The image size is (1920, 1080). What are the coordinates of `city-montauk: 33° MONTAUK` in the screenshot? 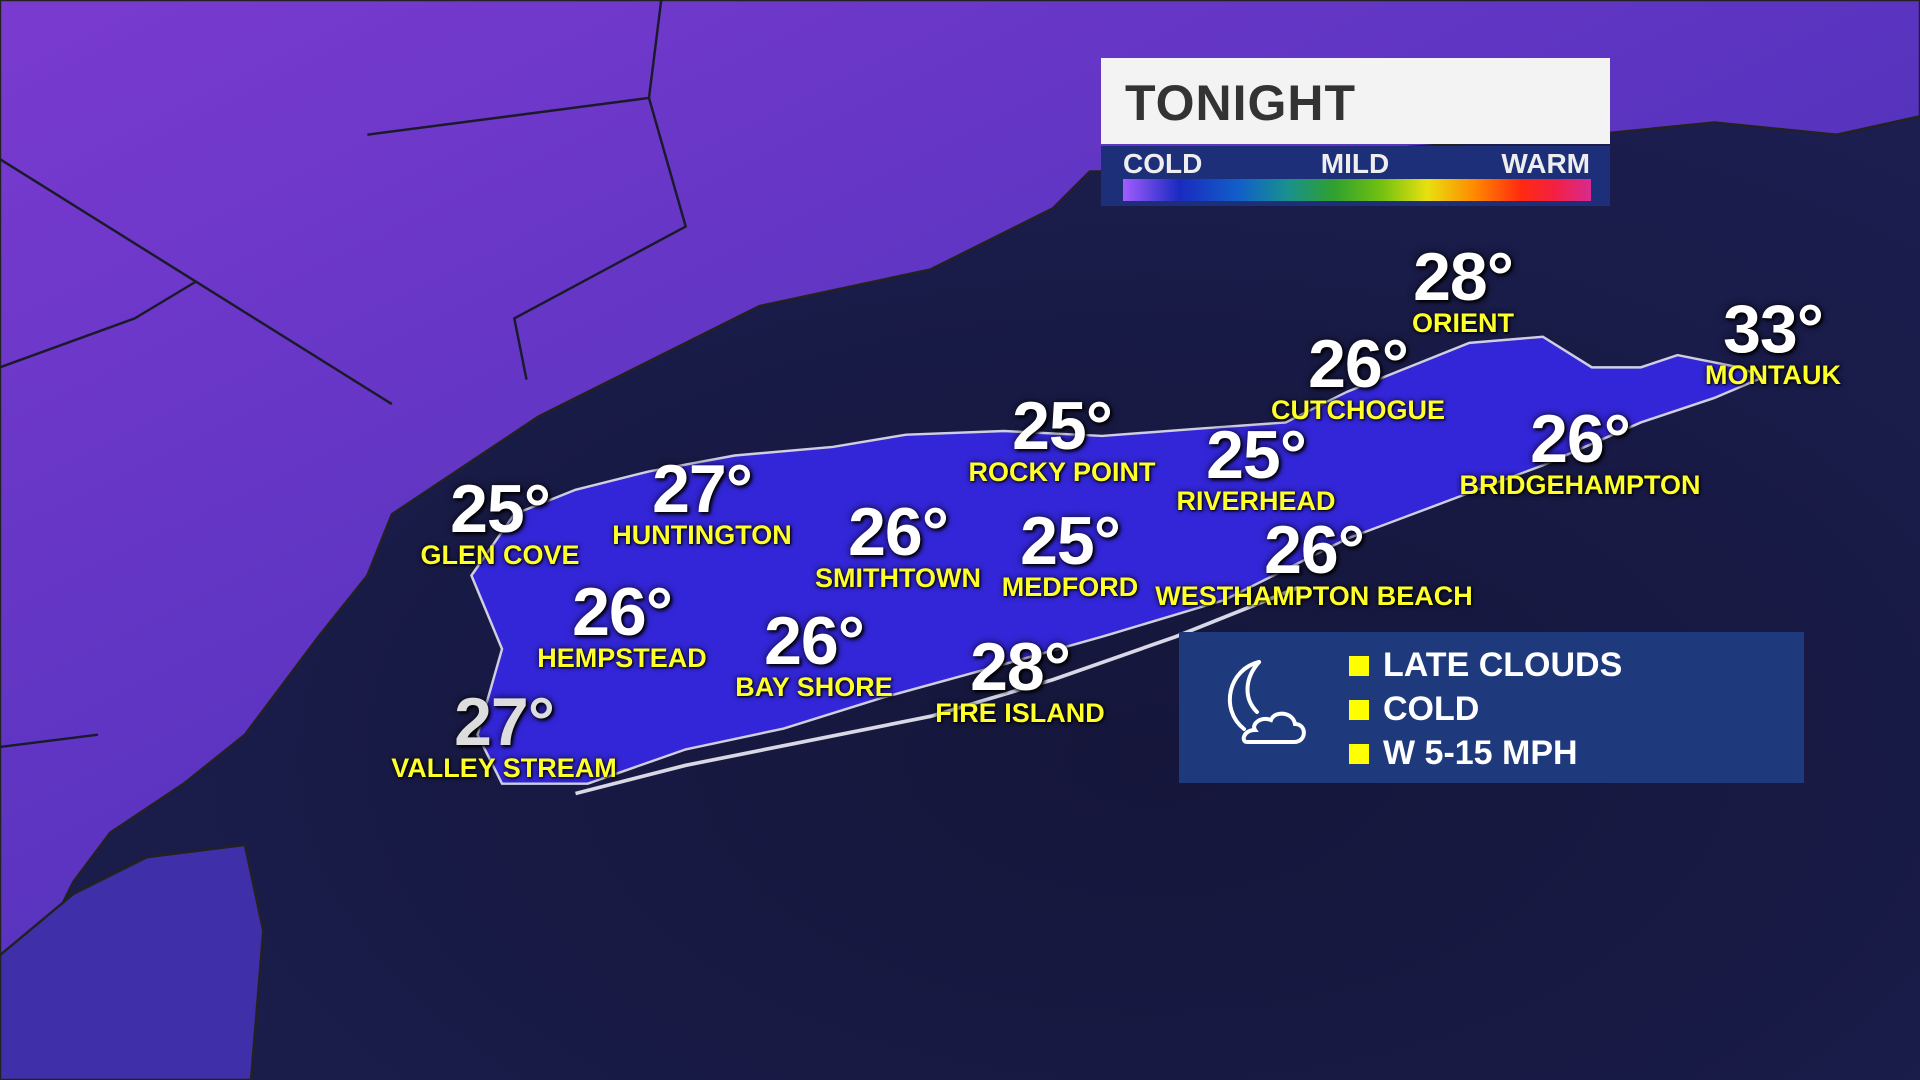 It's located at (1773, 340).